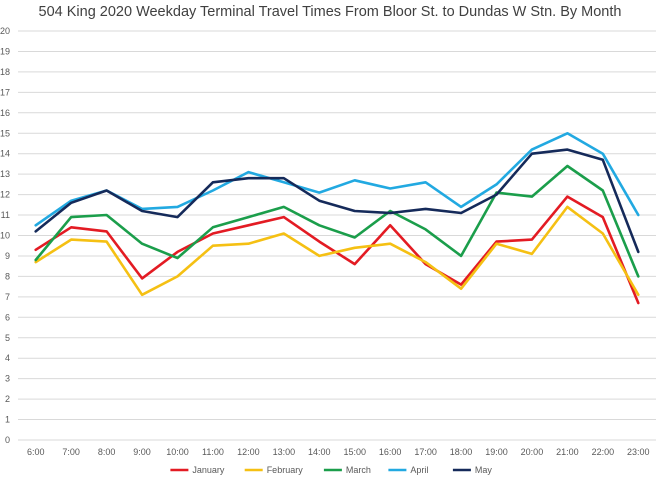 The height and width of the screenshot is (481, 660). I want to click on x-tick-label: 9:00, so click(142, 452).